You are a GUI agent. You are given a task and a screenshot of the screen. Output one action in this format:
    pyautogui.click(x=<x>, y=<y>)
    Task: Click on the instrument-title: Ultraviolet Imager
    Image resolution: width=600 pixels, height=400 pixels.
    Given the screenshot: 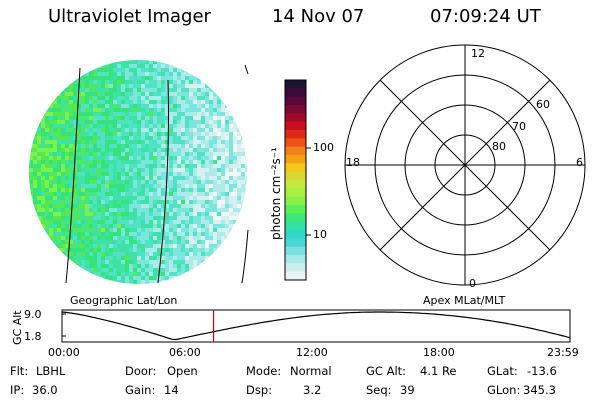 What is the action you would take?
    pyautogui.click(x=129, y=16)
    